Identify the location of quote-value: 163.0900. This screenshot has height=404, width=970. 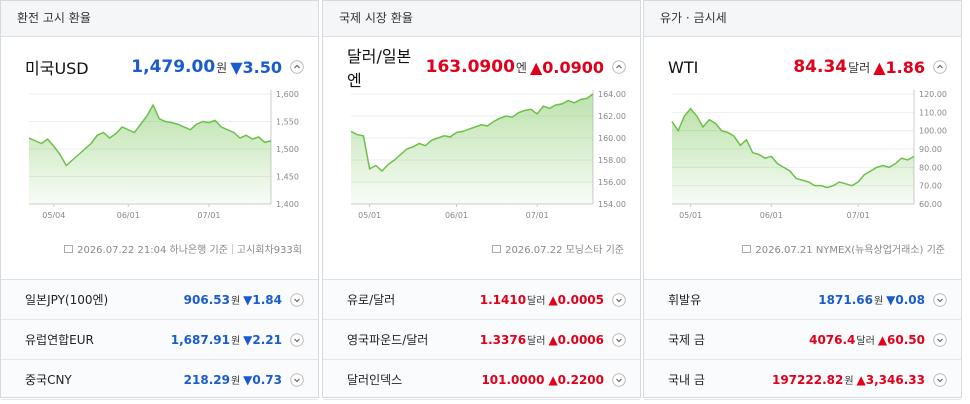
(470, 67).